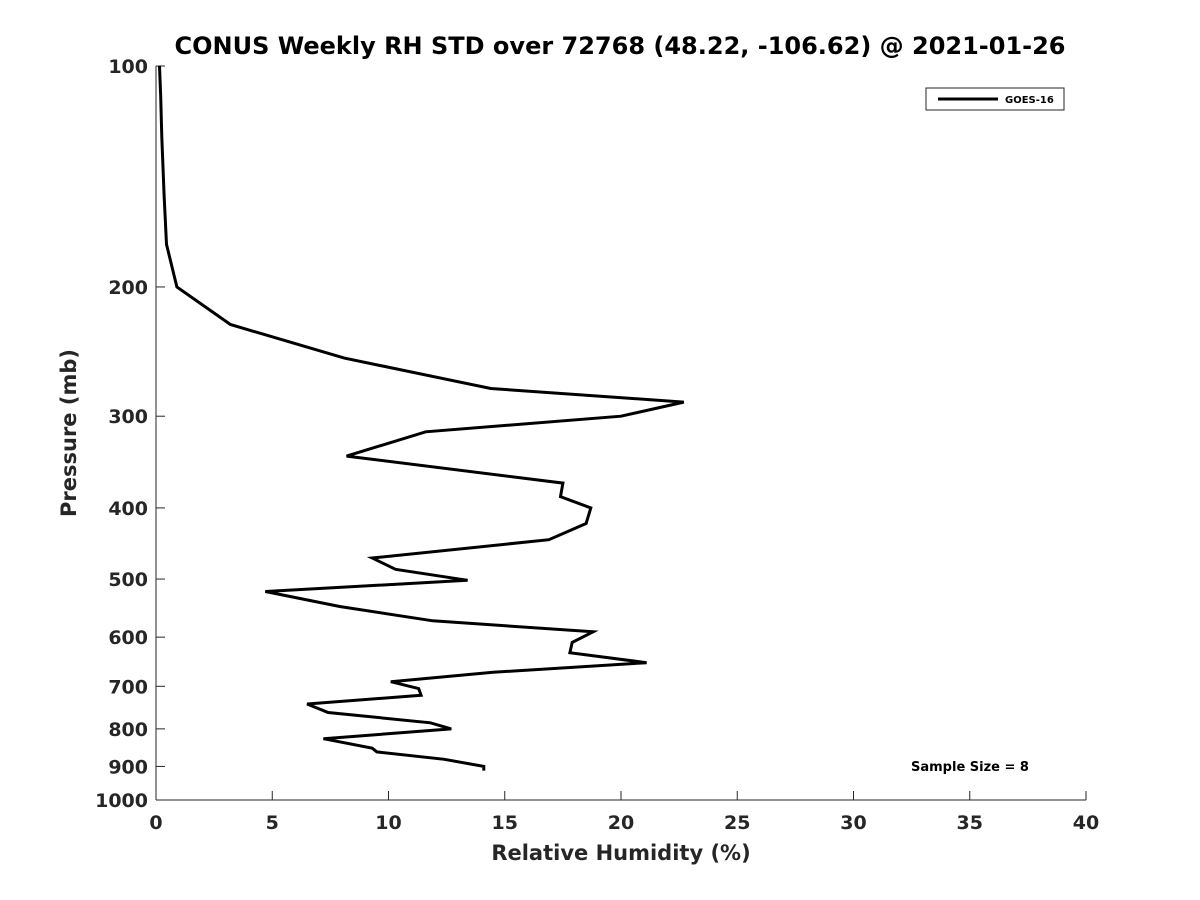 This screenshot has height=900, width=1200. I want to click on legend: GOES-16, so click(995, 99).